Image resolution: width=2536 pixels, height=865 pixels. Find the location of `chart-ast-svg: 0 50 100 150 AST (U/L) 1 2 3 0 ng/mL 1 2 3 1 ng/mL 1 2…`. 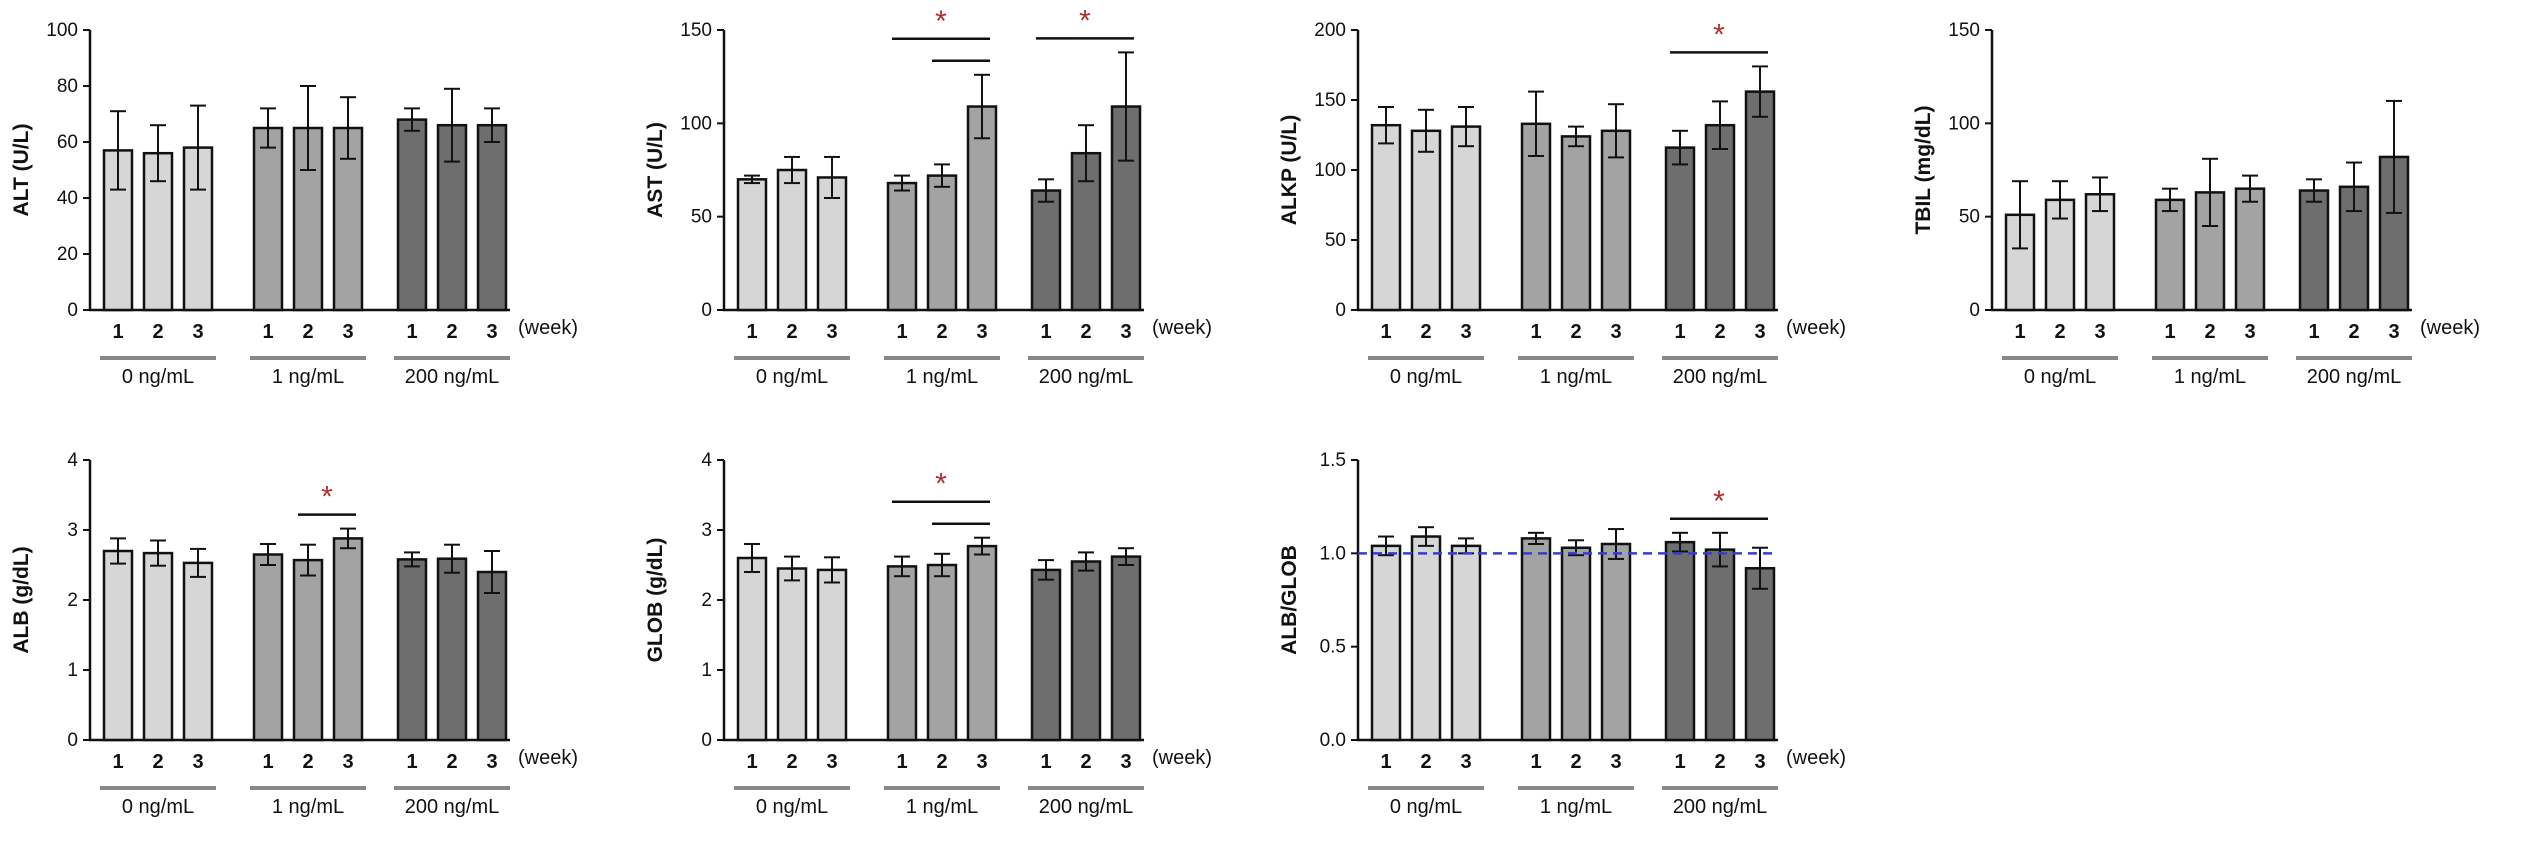

chart-ast-svg: 0 50 100 150 AST (U/L) 1 2 3 0 ng/mL 1 2 3 1 ng/mL 1 2… is located at coordinates (928, 196).